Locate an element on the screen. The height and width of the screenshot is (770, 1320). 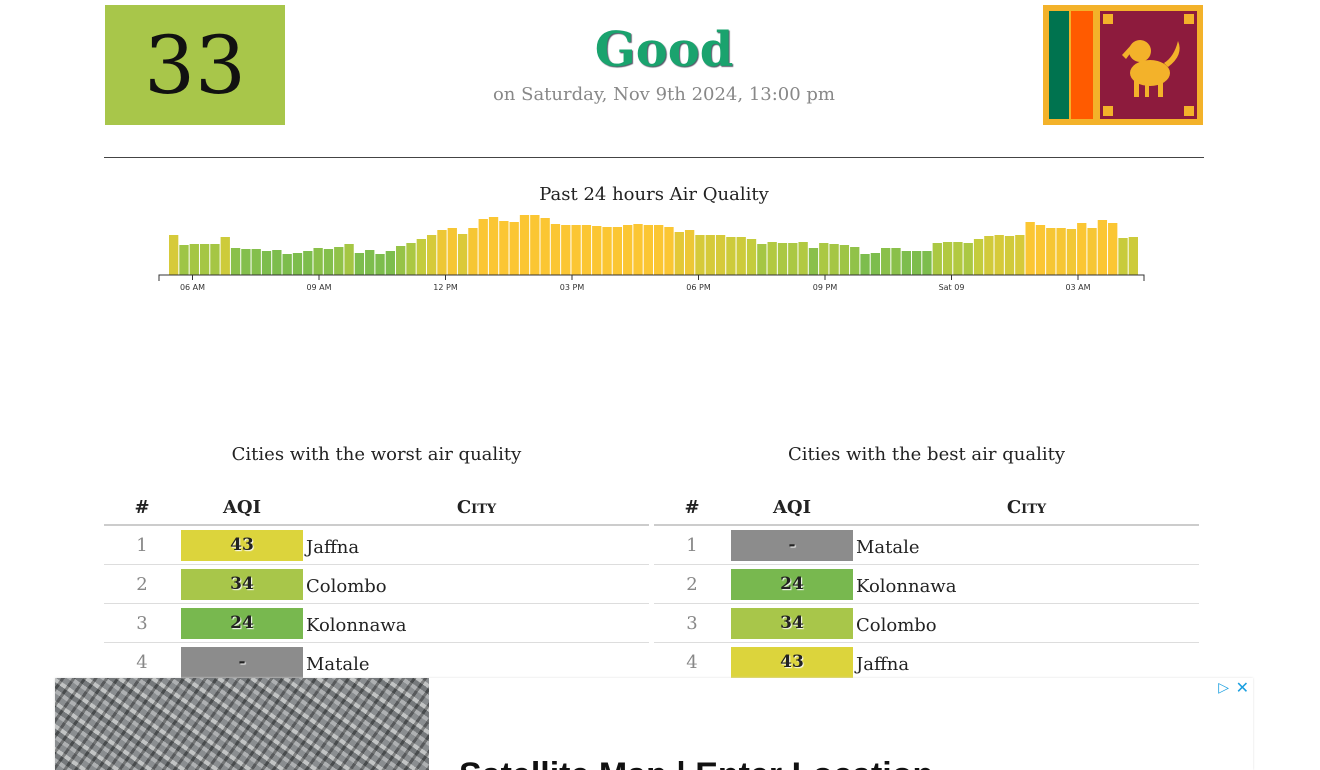
table-row: 3 34 Colombo is located at coordinates (926, 623).